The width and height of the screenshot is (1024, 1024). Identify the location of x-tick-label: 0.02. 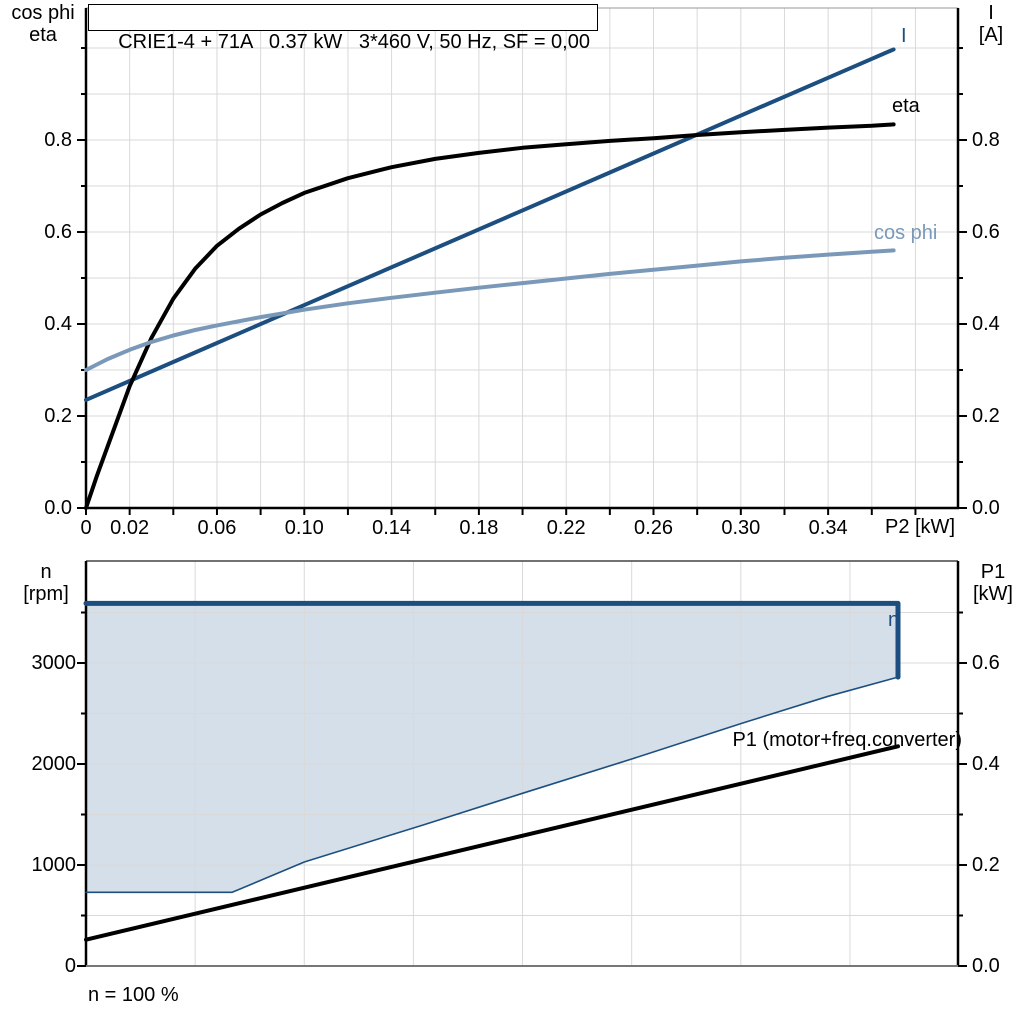
(129, 528).